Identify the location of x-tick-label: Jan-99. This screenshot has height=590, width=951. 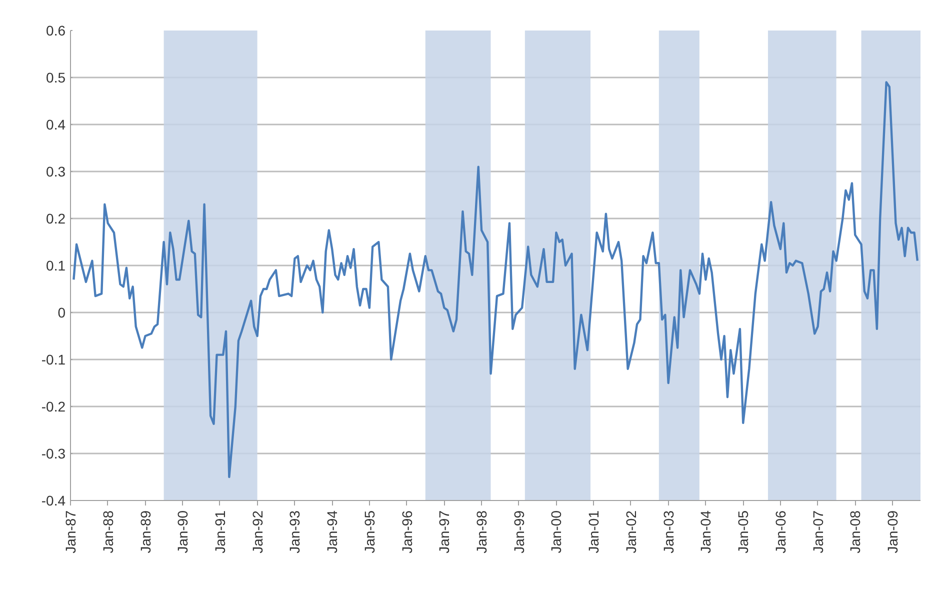
(518, 532).